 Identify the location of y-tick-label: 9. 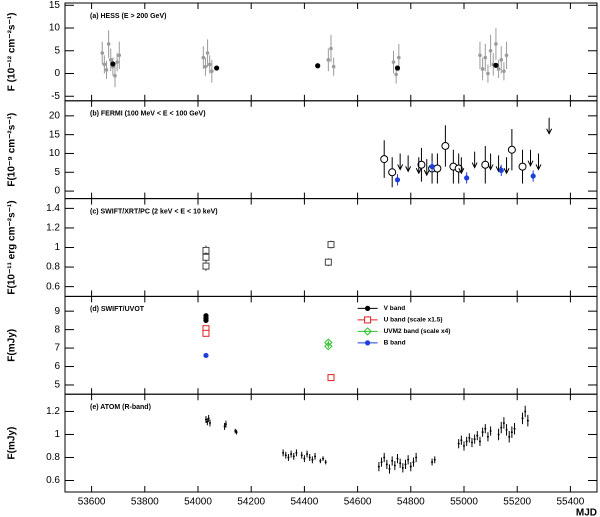
(57, 311).